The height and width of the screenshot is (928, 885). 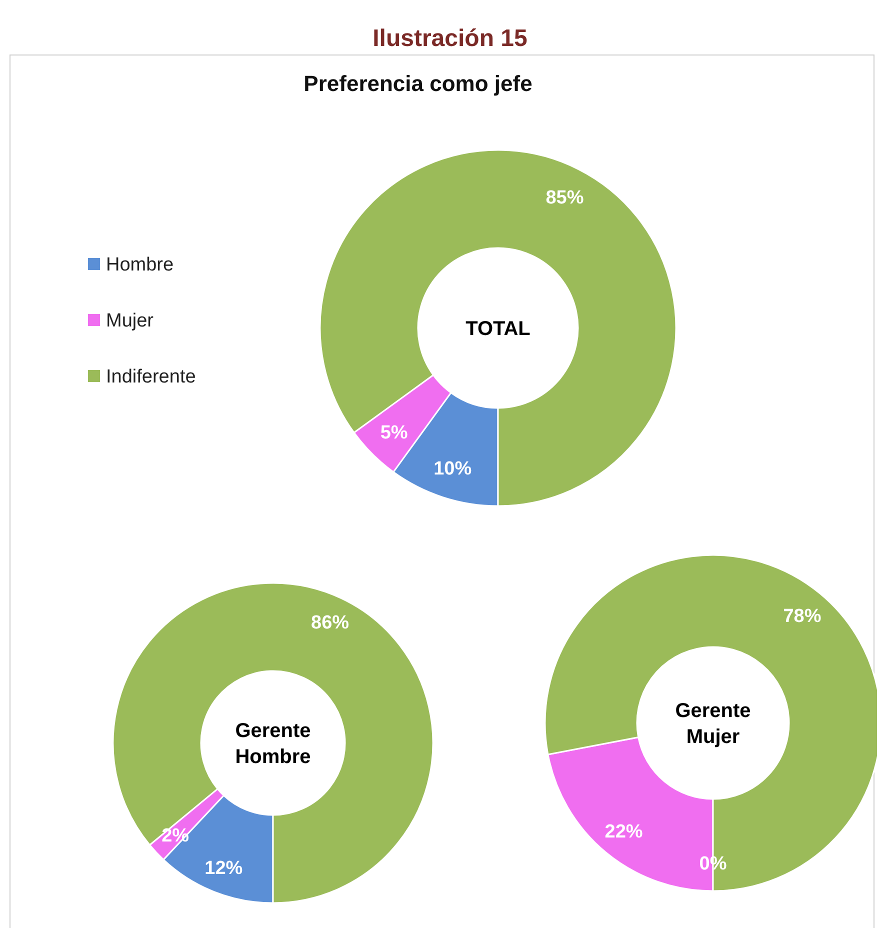 I want to click on data-label: 78%, so click(x=802, y=616).